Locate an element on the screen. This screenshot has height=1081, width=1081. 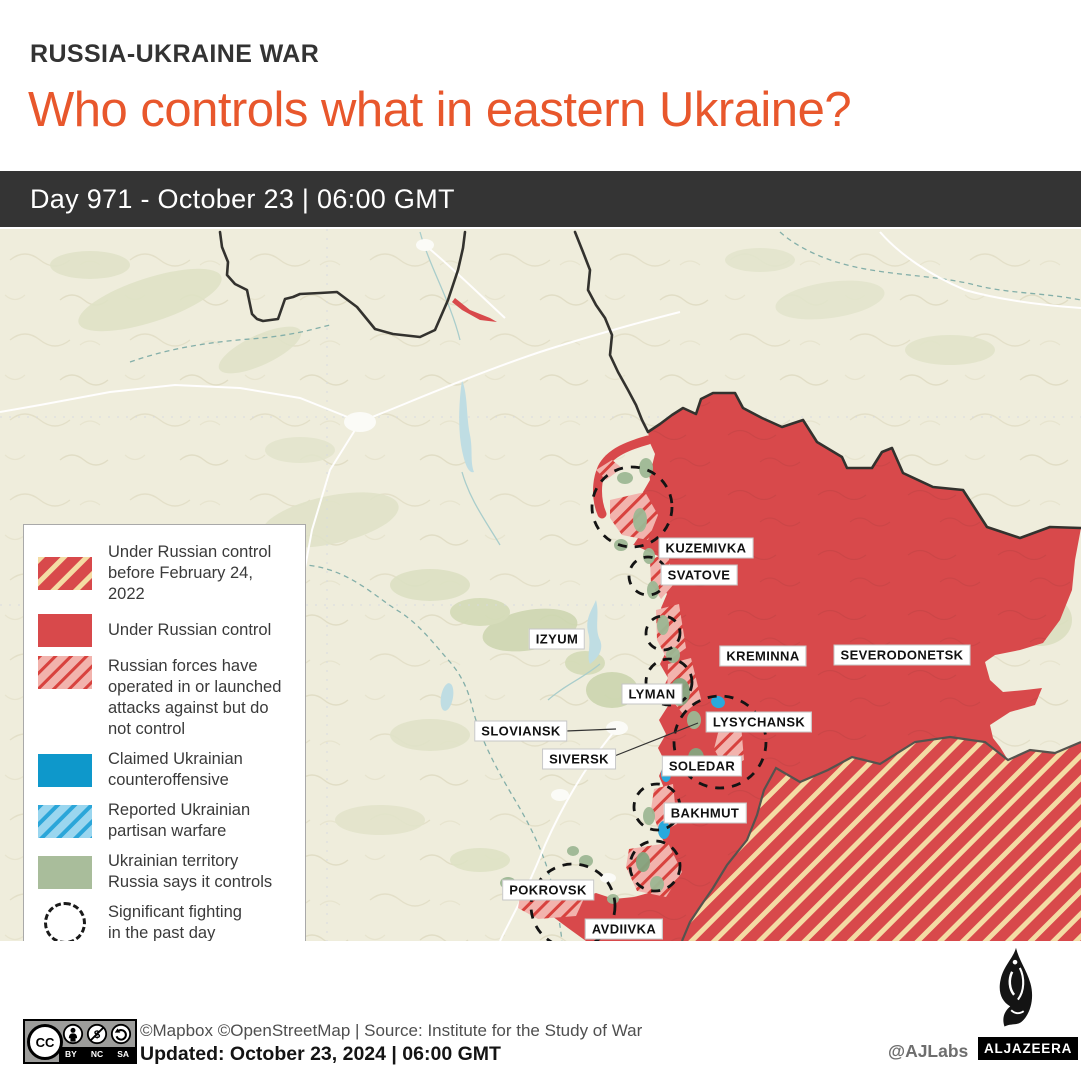
legend-item-russian: Under Russian control is located at coordinates (164, 630).